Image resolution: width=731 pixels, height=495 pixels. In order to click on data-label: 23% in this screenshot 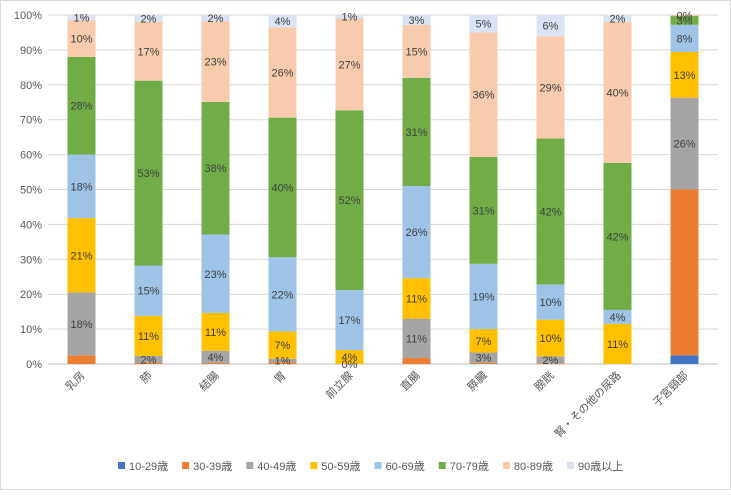, I will do `click(215, 275)`.